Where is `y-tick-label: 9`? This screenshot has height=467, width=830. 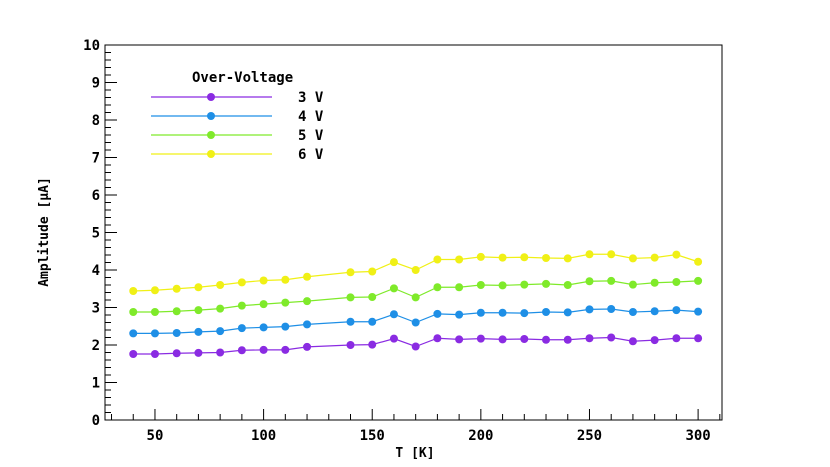
y-tick-label: 9 is located at coordinates (96, 84).